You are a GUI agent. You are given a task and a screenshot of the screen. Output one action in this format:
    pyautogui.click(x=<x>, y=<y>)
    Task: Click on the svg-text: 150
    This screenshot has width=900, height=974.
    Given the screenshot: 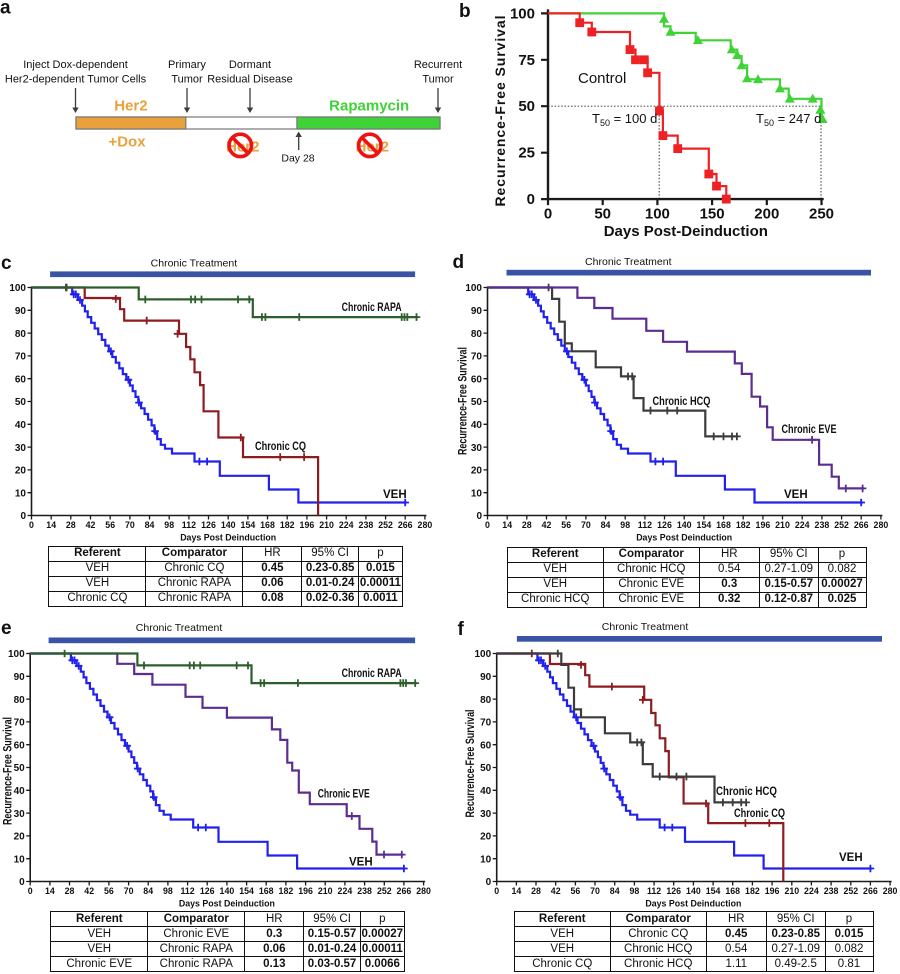 What is the action you would take?
    pyautogui.click(x=712, y=214)
    